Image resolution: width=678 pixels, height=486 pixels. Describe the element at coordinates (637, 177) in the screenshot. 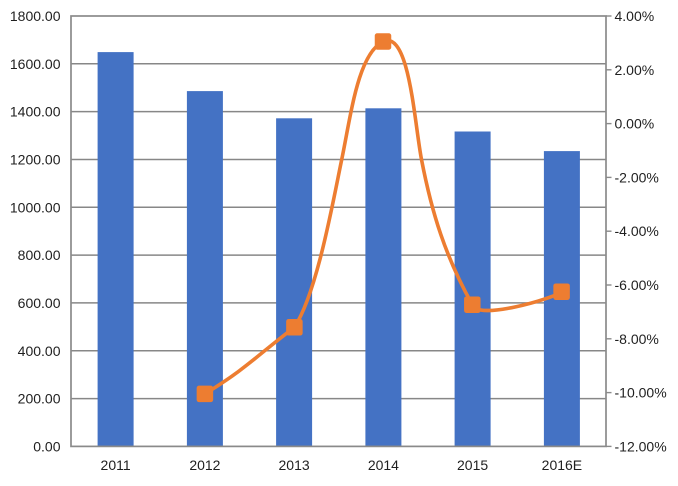

I see `svg-text: -2.00%` at that location.